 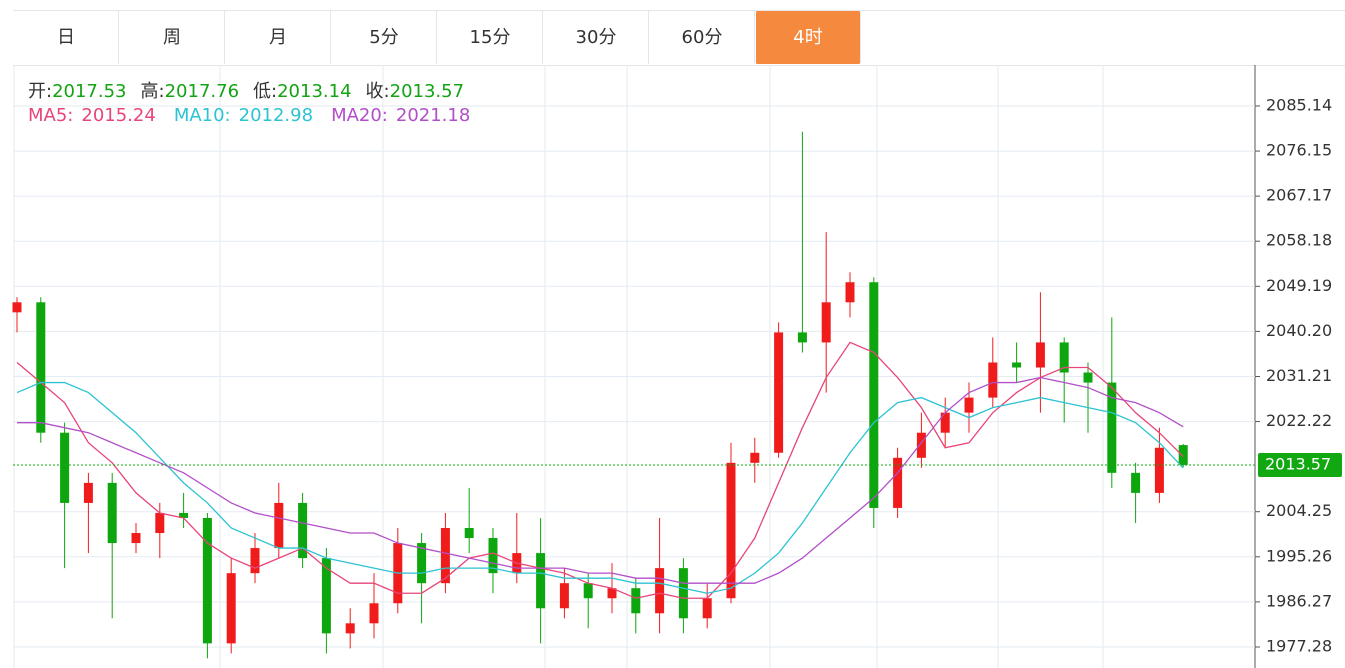 I want to click on legend-value: 2012.98, so click(x=276, y=115).